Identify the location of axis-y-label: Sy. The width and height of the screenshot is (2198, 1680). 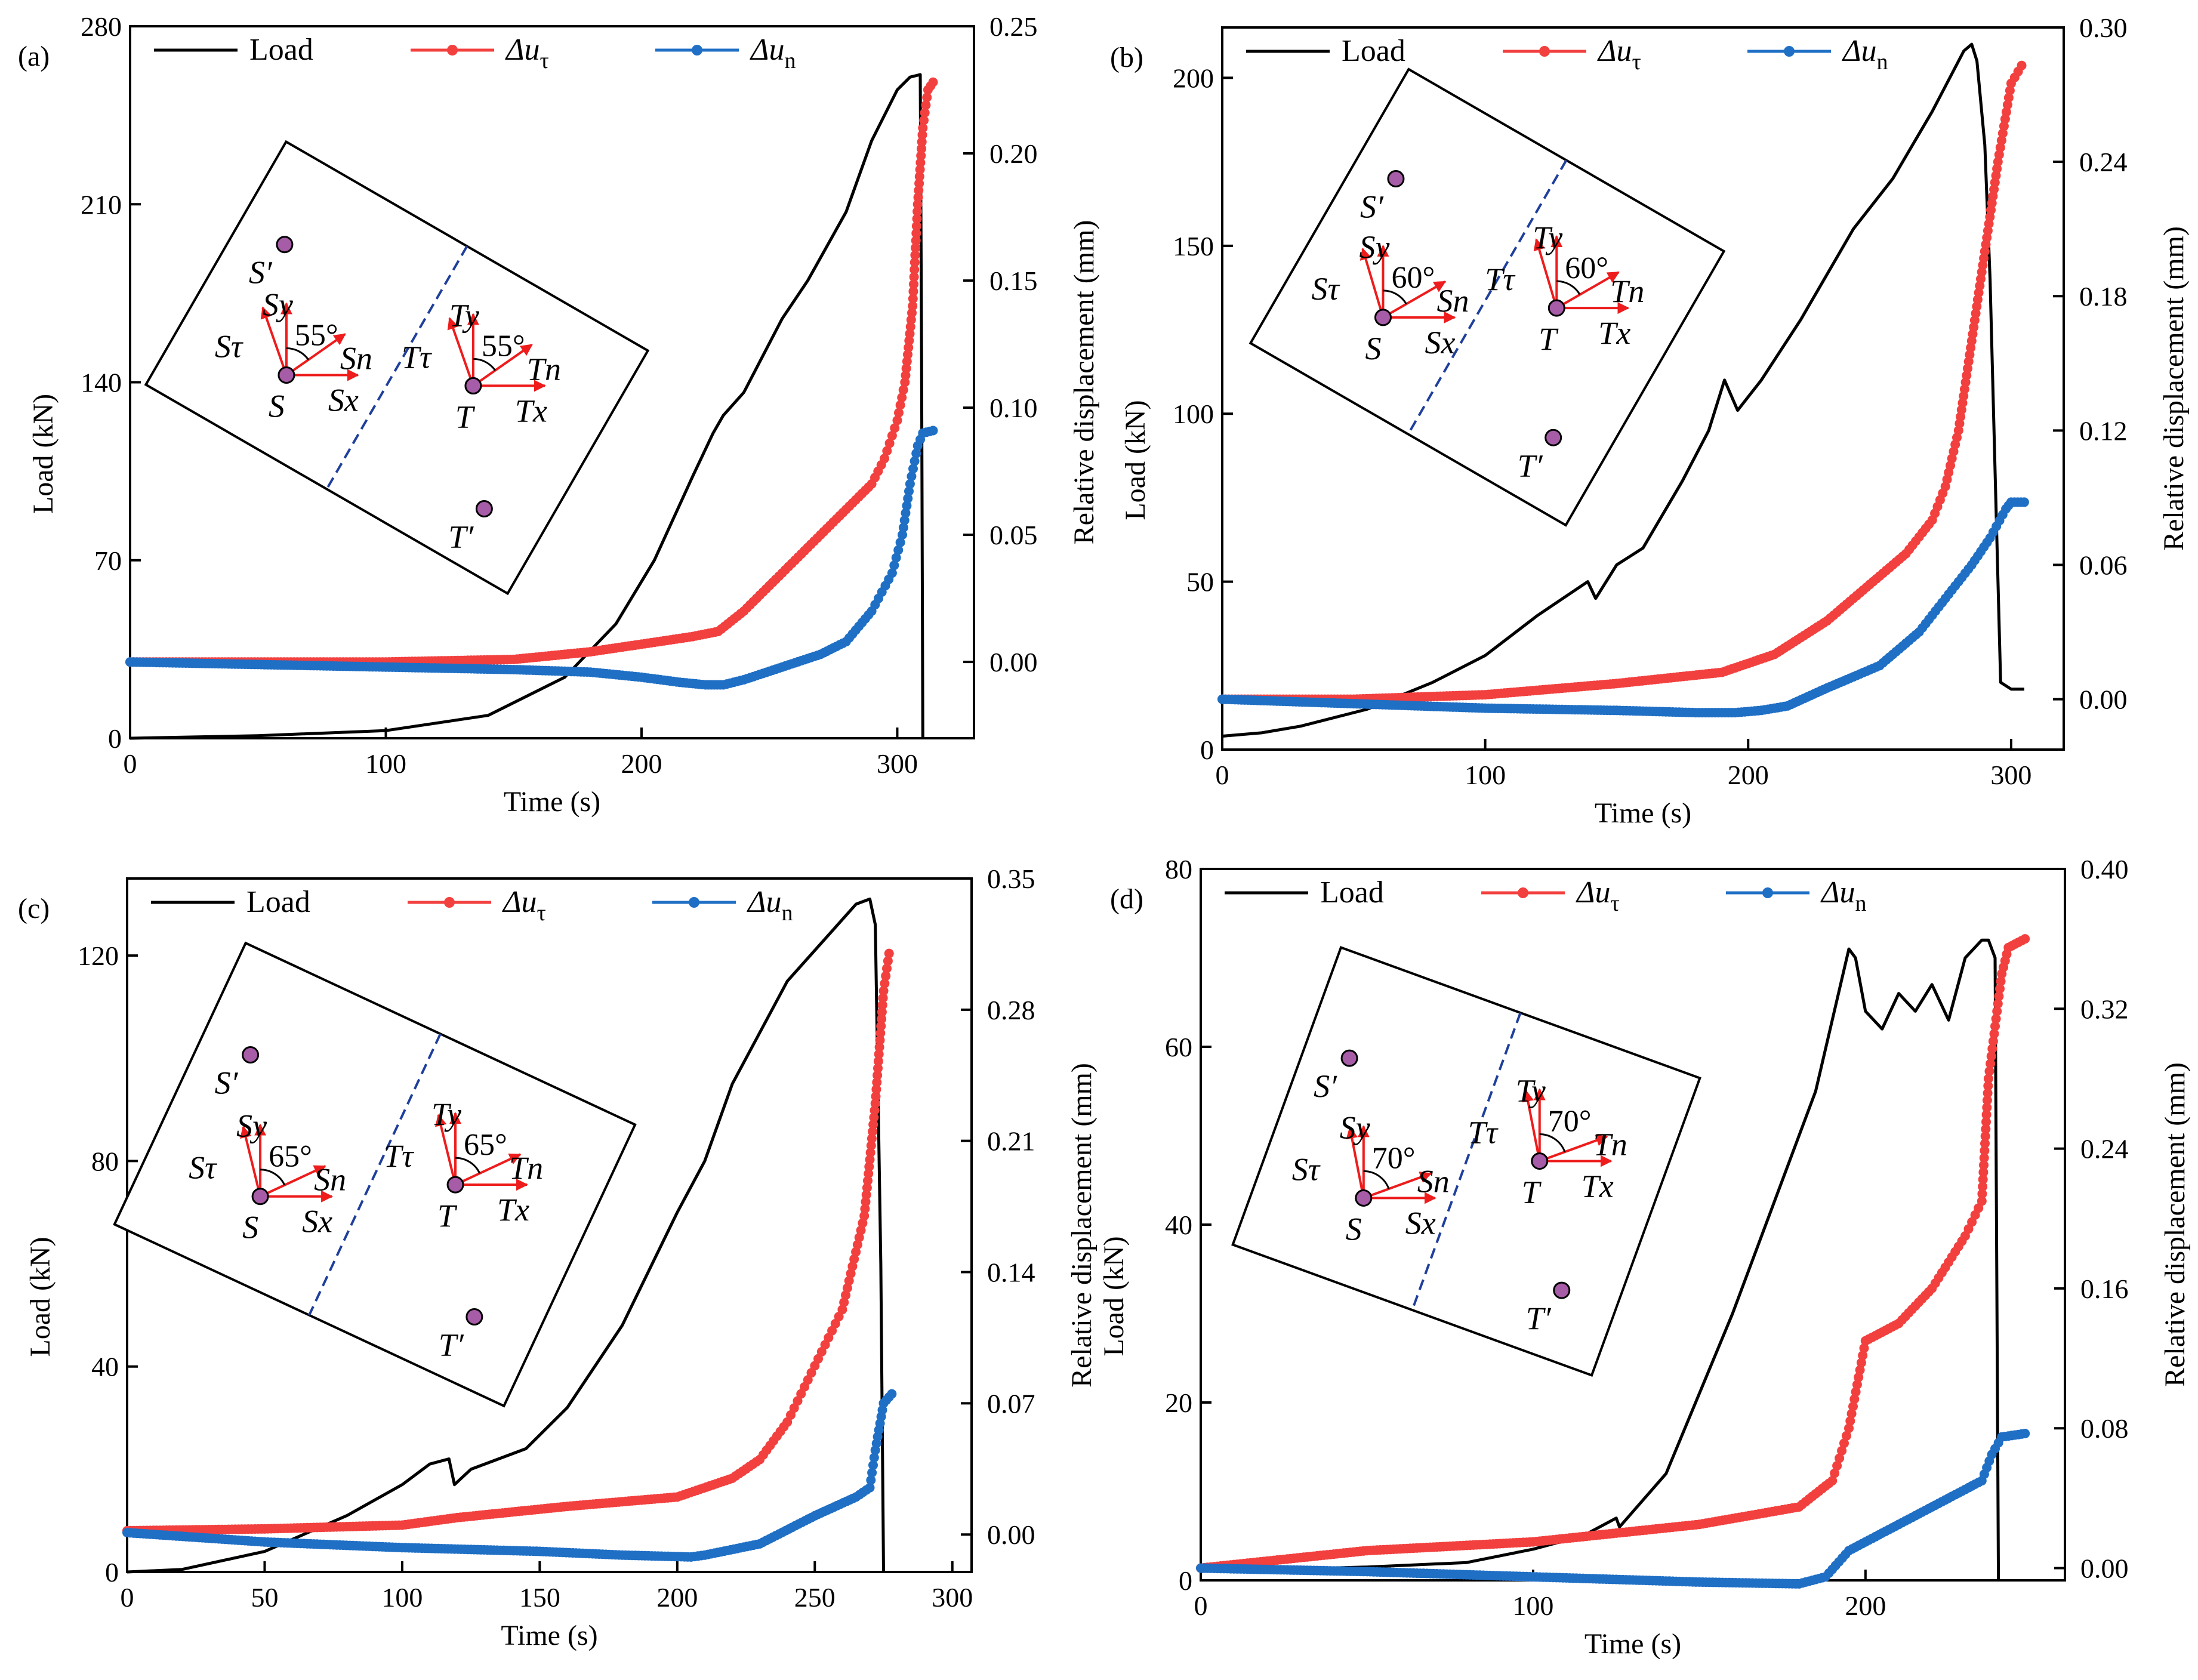
(252, 1126).